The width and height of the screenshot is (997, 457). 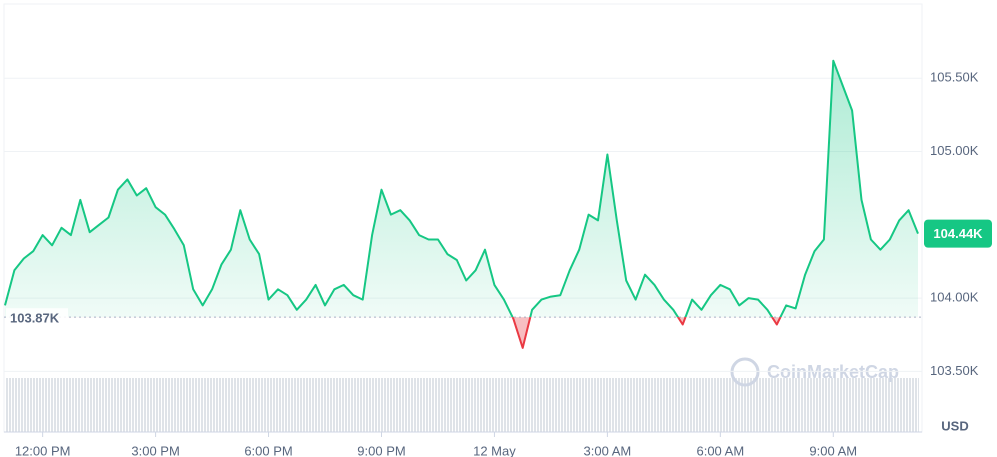 I want to click on baseline-label-bg, so click(x=37, y=317).